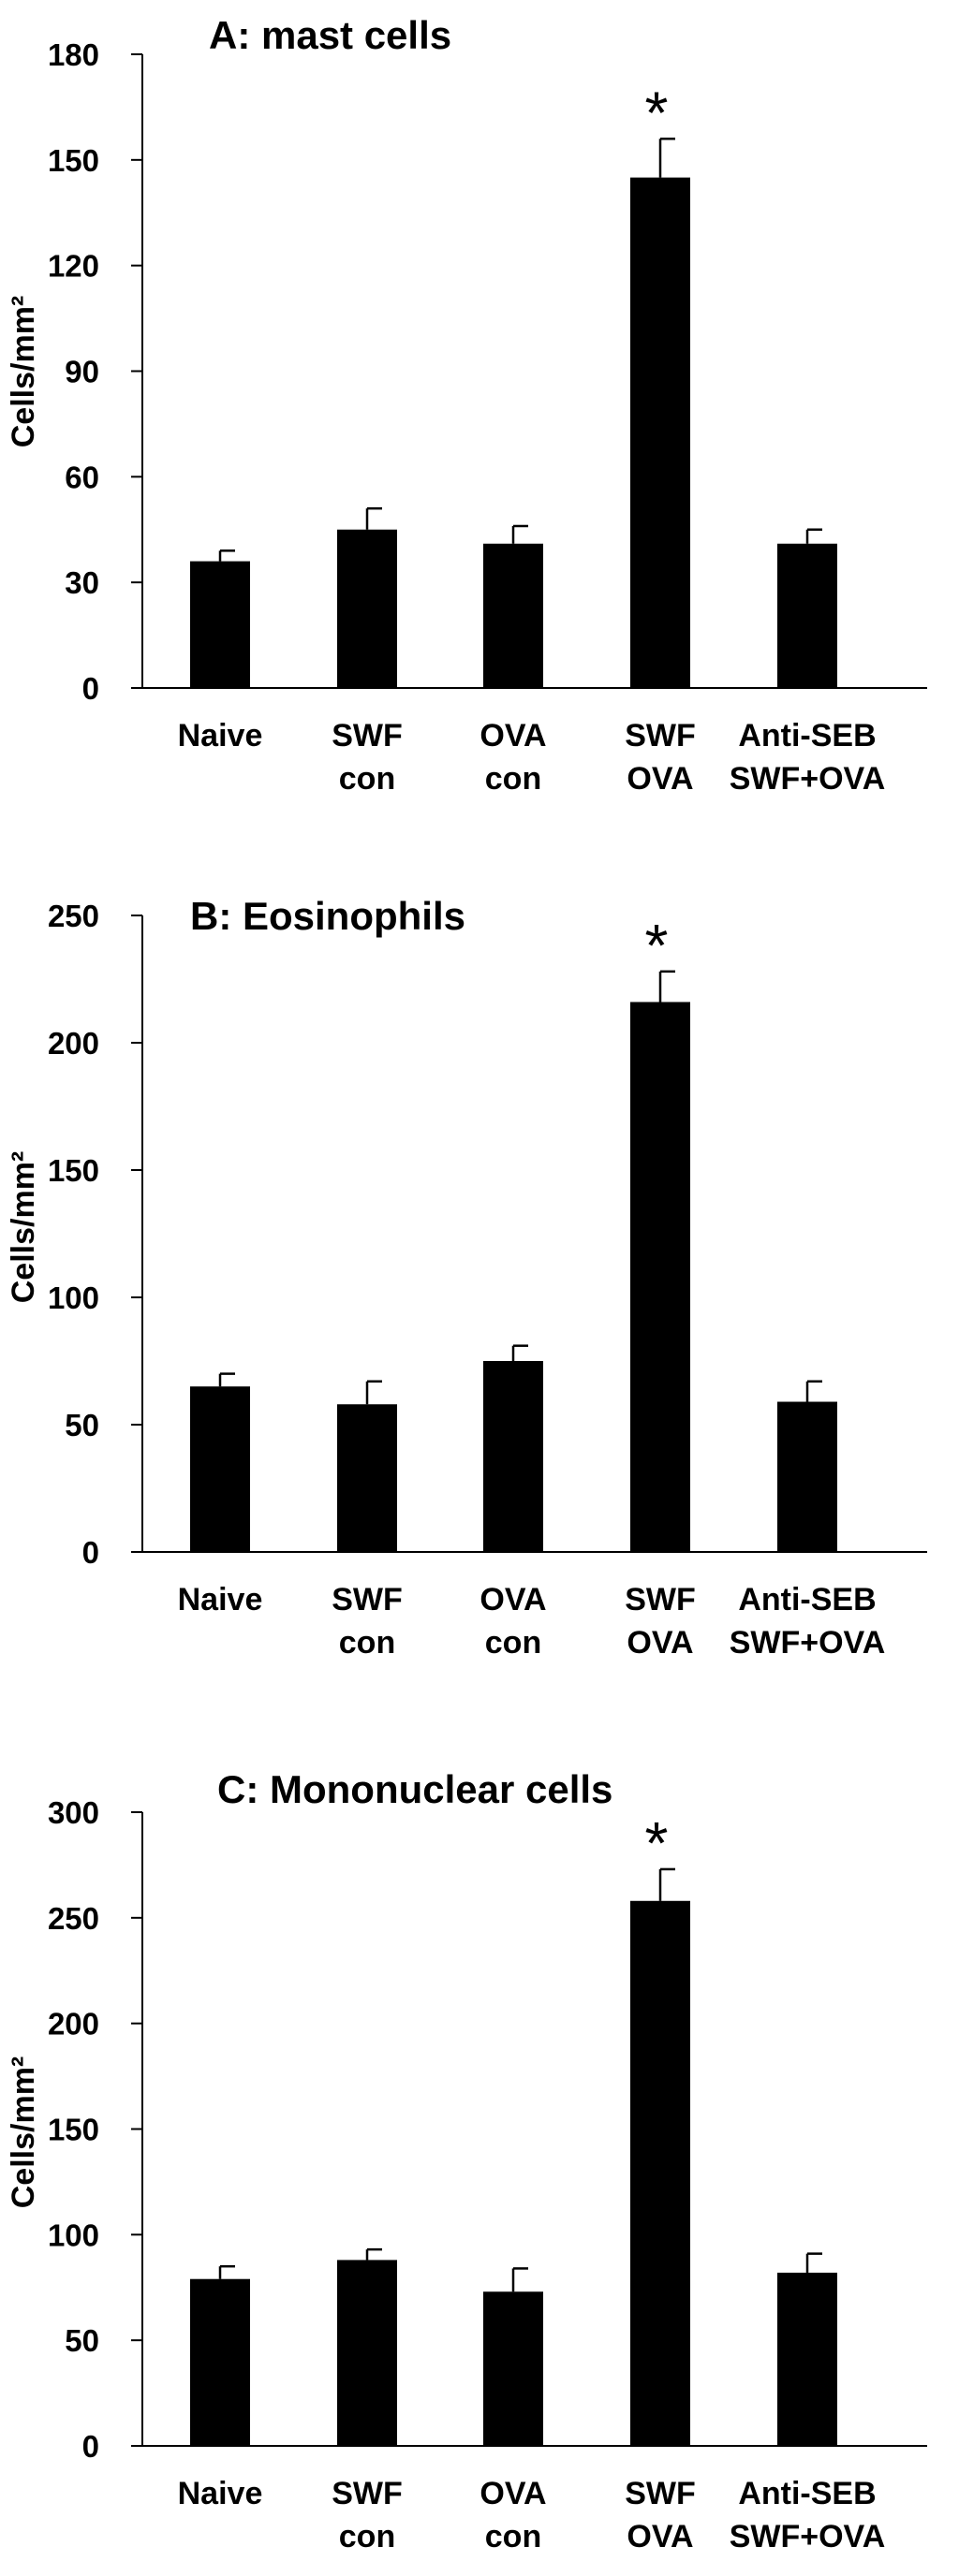  Describe the element at coordinates (73, 1812) in the screenshot. I see `y-tick-label: 300` at that location.